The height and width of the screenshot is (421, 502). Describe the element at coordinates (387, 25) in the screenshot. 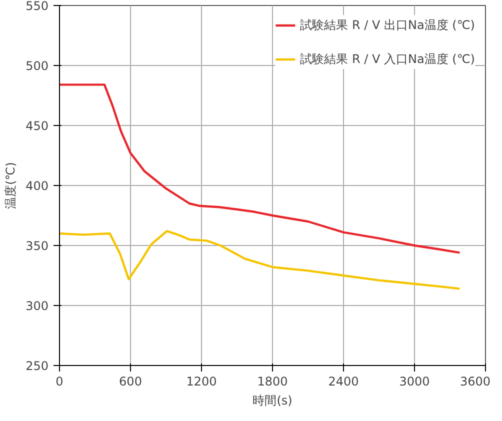

I see `legend-label: 試験結果 R / V 出口Na温度 (℃)` at that location.